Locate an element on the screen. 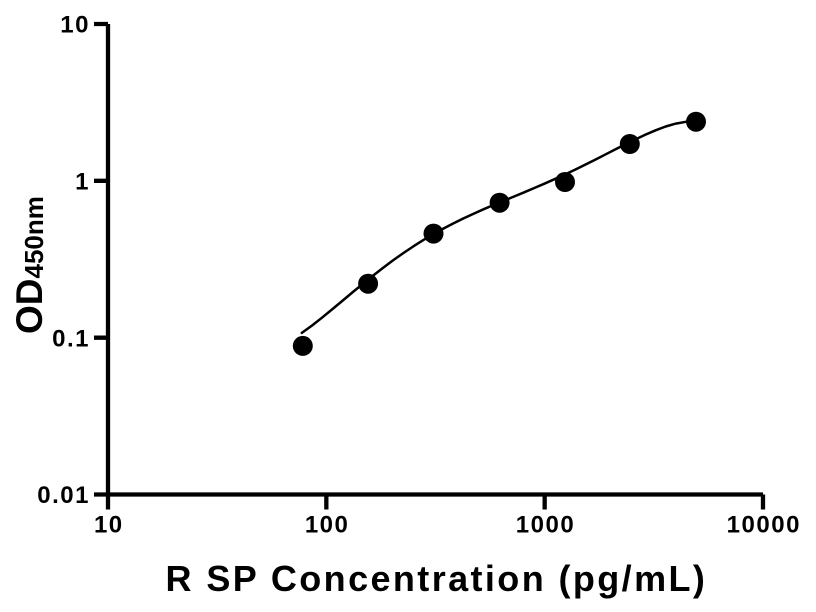 This screenshot has height=612, width=816. svg-text: 0.1 is located at coordinates (71, 338).